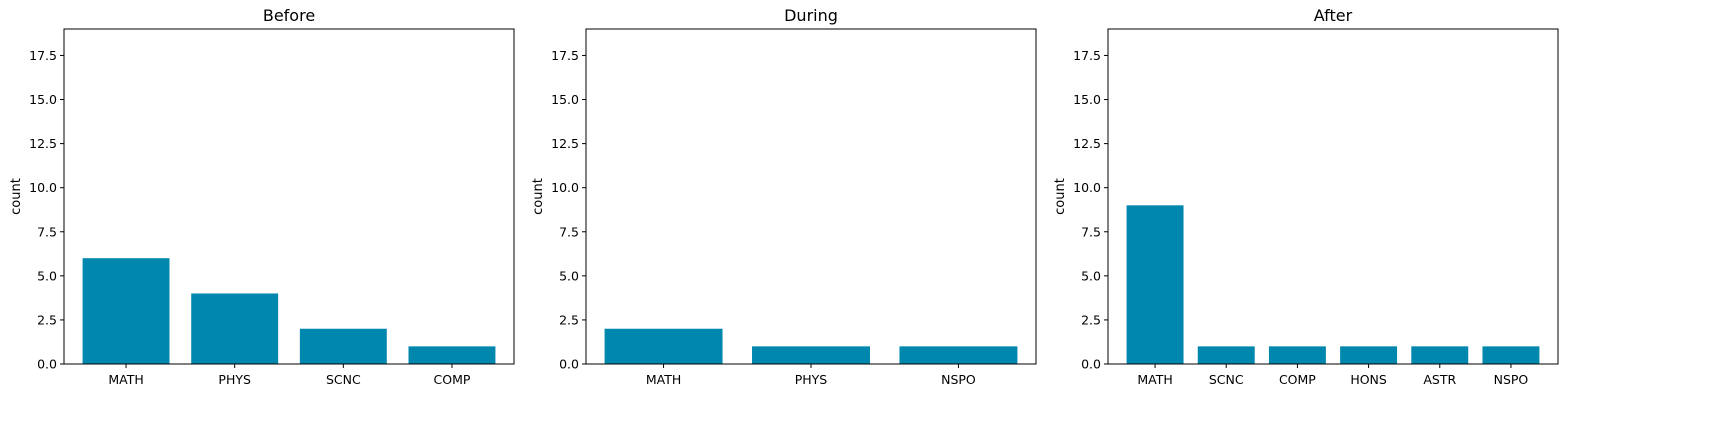 The height and width of the screenshot is (435, 1728). Describe the element at coordinates (1333, 15) in the screenshot. I see `chart-title: After` at that location.